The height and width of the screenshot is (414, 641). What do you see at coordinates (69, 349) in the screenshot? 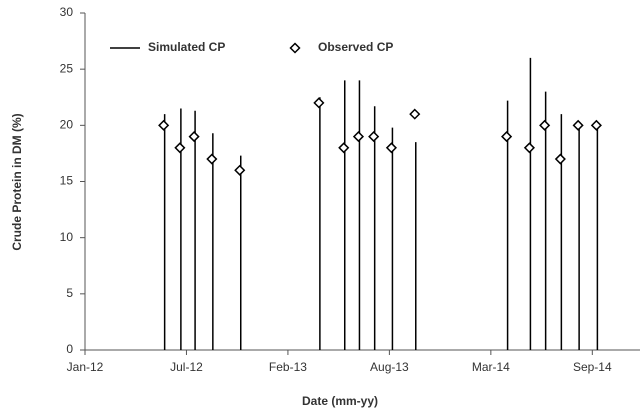
I see `y-tick-label: 0` at bounding box center [69, 349].